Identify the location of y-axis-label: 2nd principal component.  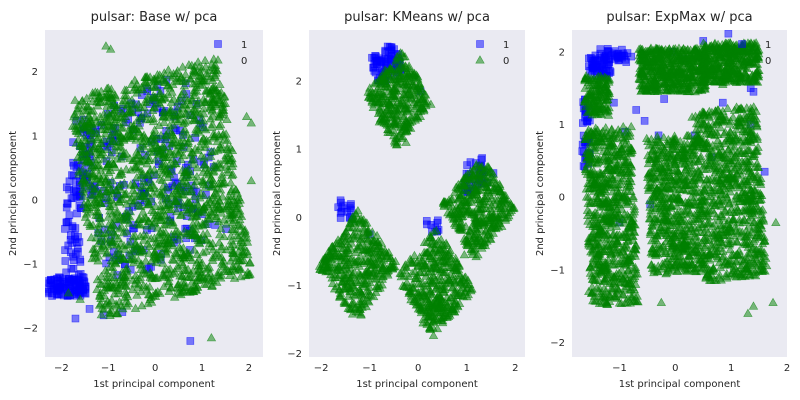
(13, 193).